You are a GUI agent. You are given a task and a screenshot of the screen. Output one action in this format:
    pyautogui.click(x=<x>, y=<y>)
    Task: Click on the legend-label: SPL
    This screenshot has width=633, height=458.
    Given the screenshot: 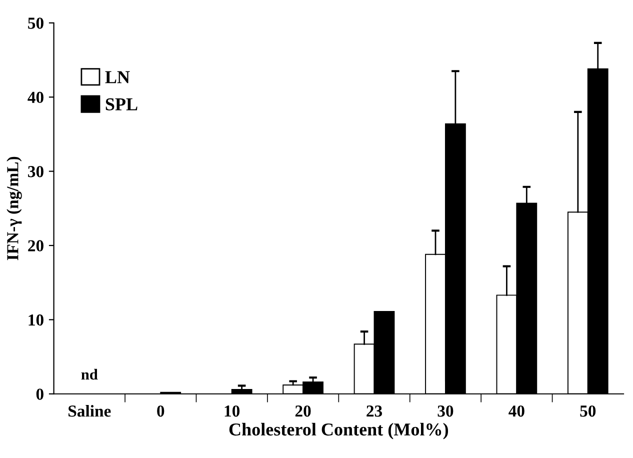 What is the action you would take?
    pyautogui.click(x=122, y=104)
    